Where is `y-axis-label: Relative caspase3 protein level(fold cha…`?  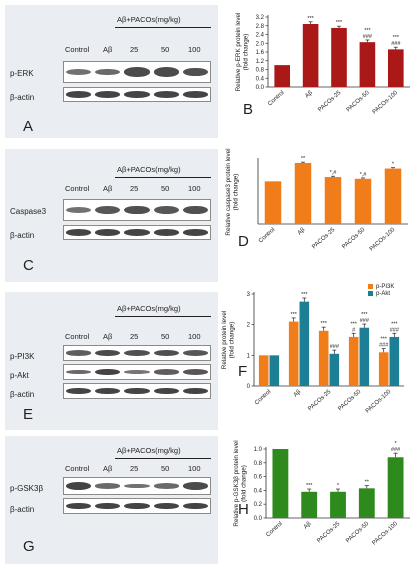 y-axis-label: Relative caspase3 protein level(fold cha… is located at coordinates (232, 191).